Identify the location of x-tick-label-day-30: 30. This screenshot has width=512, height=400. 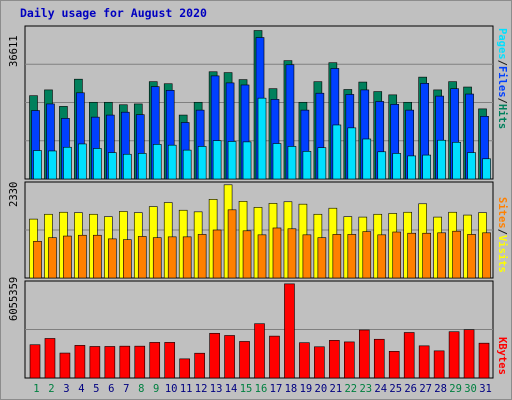
(470, 389).